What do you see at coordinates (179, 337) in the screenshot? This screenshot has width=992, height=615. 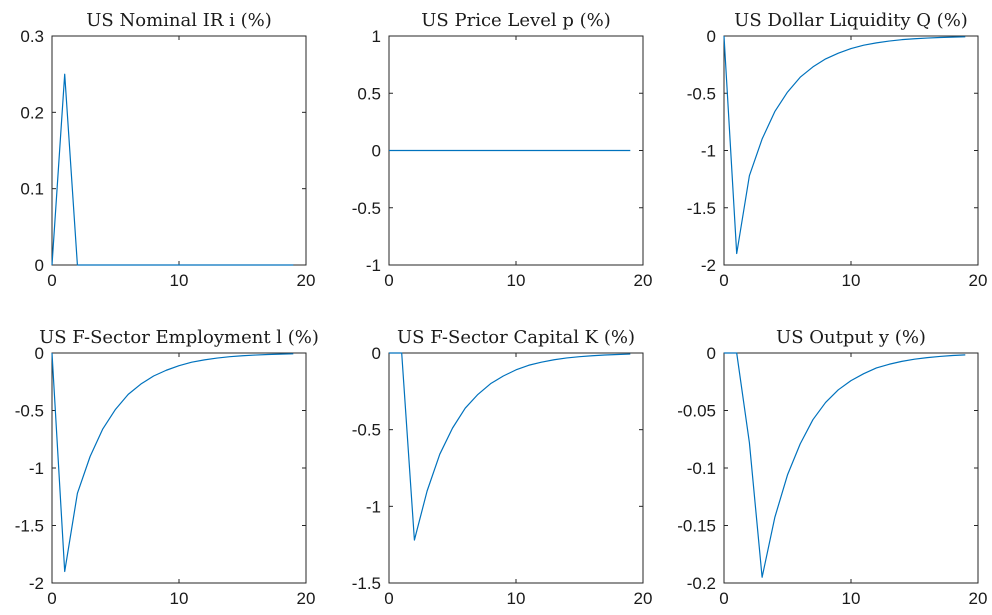 I see `chart-title: US F-Sector Employment l (%)` at bounding box center [179, 337].